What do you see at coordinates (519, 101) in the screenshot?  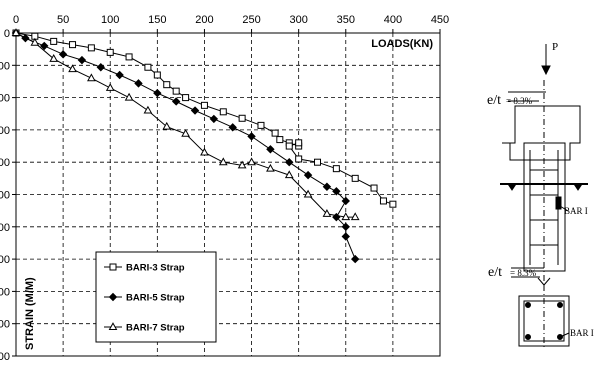 I see `ecc-top-value: = 8.3%` at bounding box center [519, 101].